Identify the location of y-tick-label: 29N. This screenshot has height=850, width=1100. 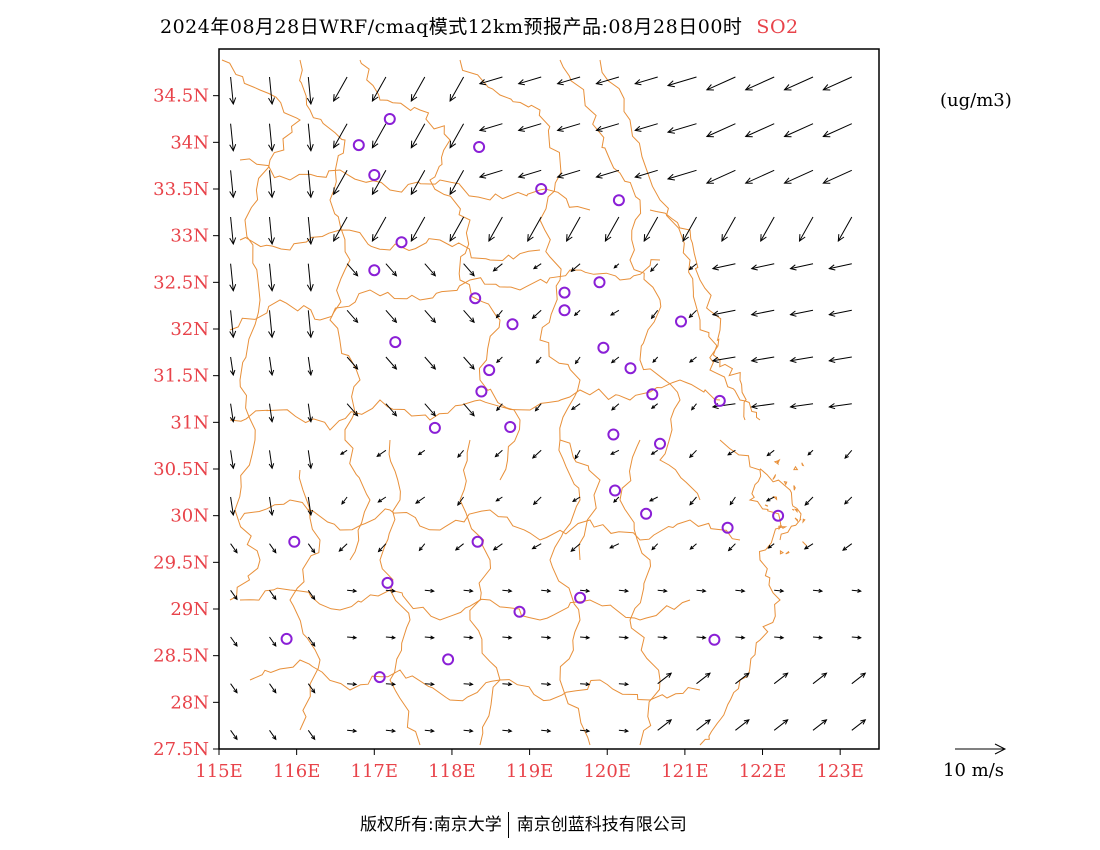
(189, 609).